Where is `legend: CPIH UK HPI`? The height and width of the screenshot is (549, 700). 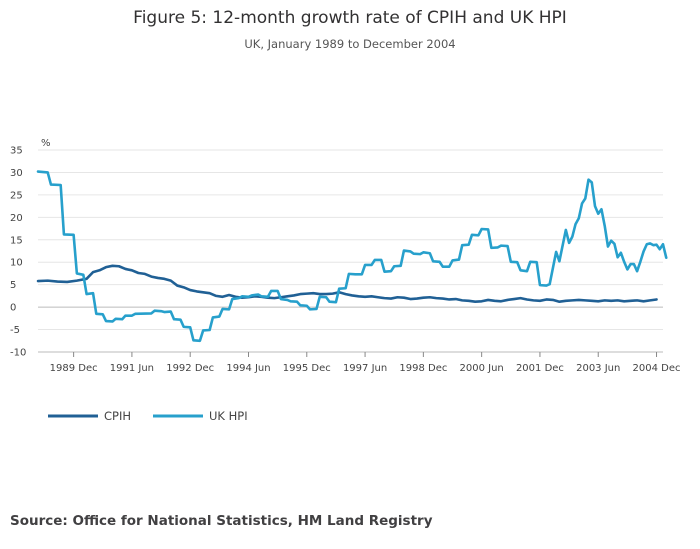
legend: CPIH UK HPI is located at coordinates (148, 416).